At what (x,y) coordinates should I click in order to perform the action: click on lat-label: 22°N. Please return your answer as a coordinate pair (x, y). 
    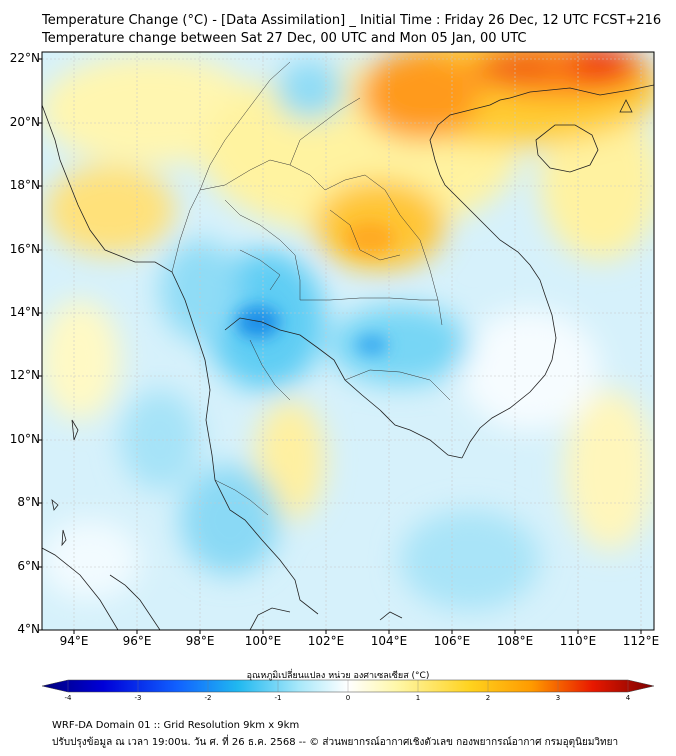
    Looking at the image, I should click on (24, 58).